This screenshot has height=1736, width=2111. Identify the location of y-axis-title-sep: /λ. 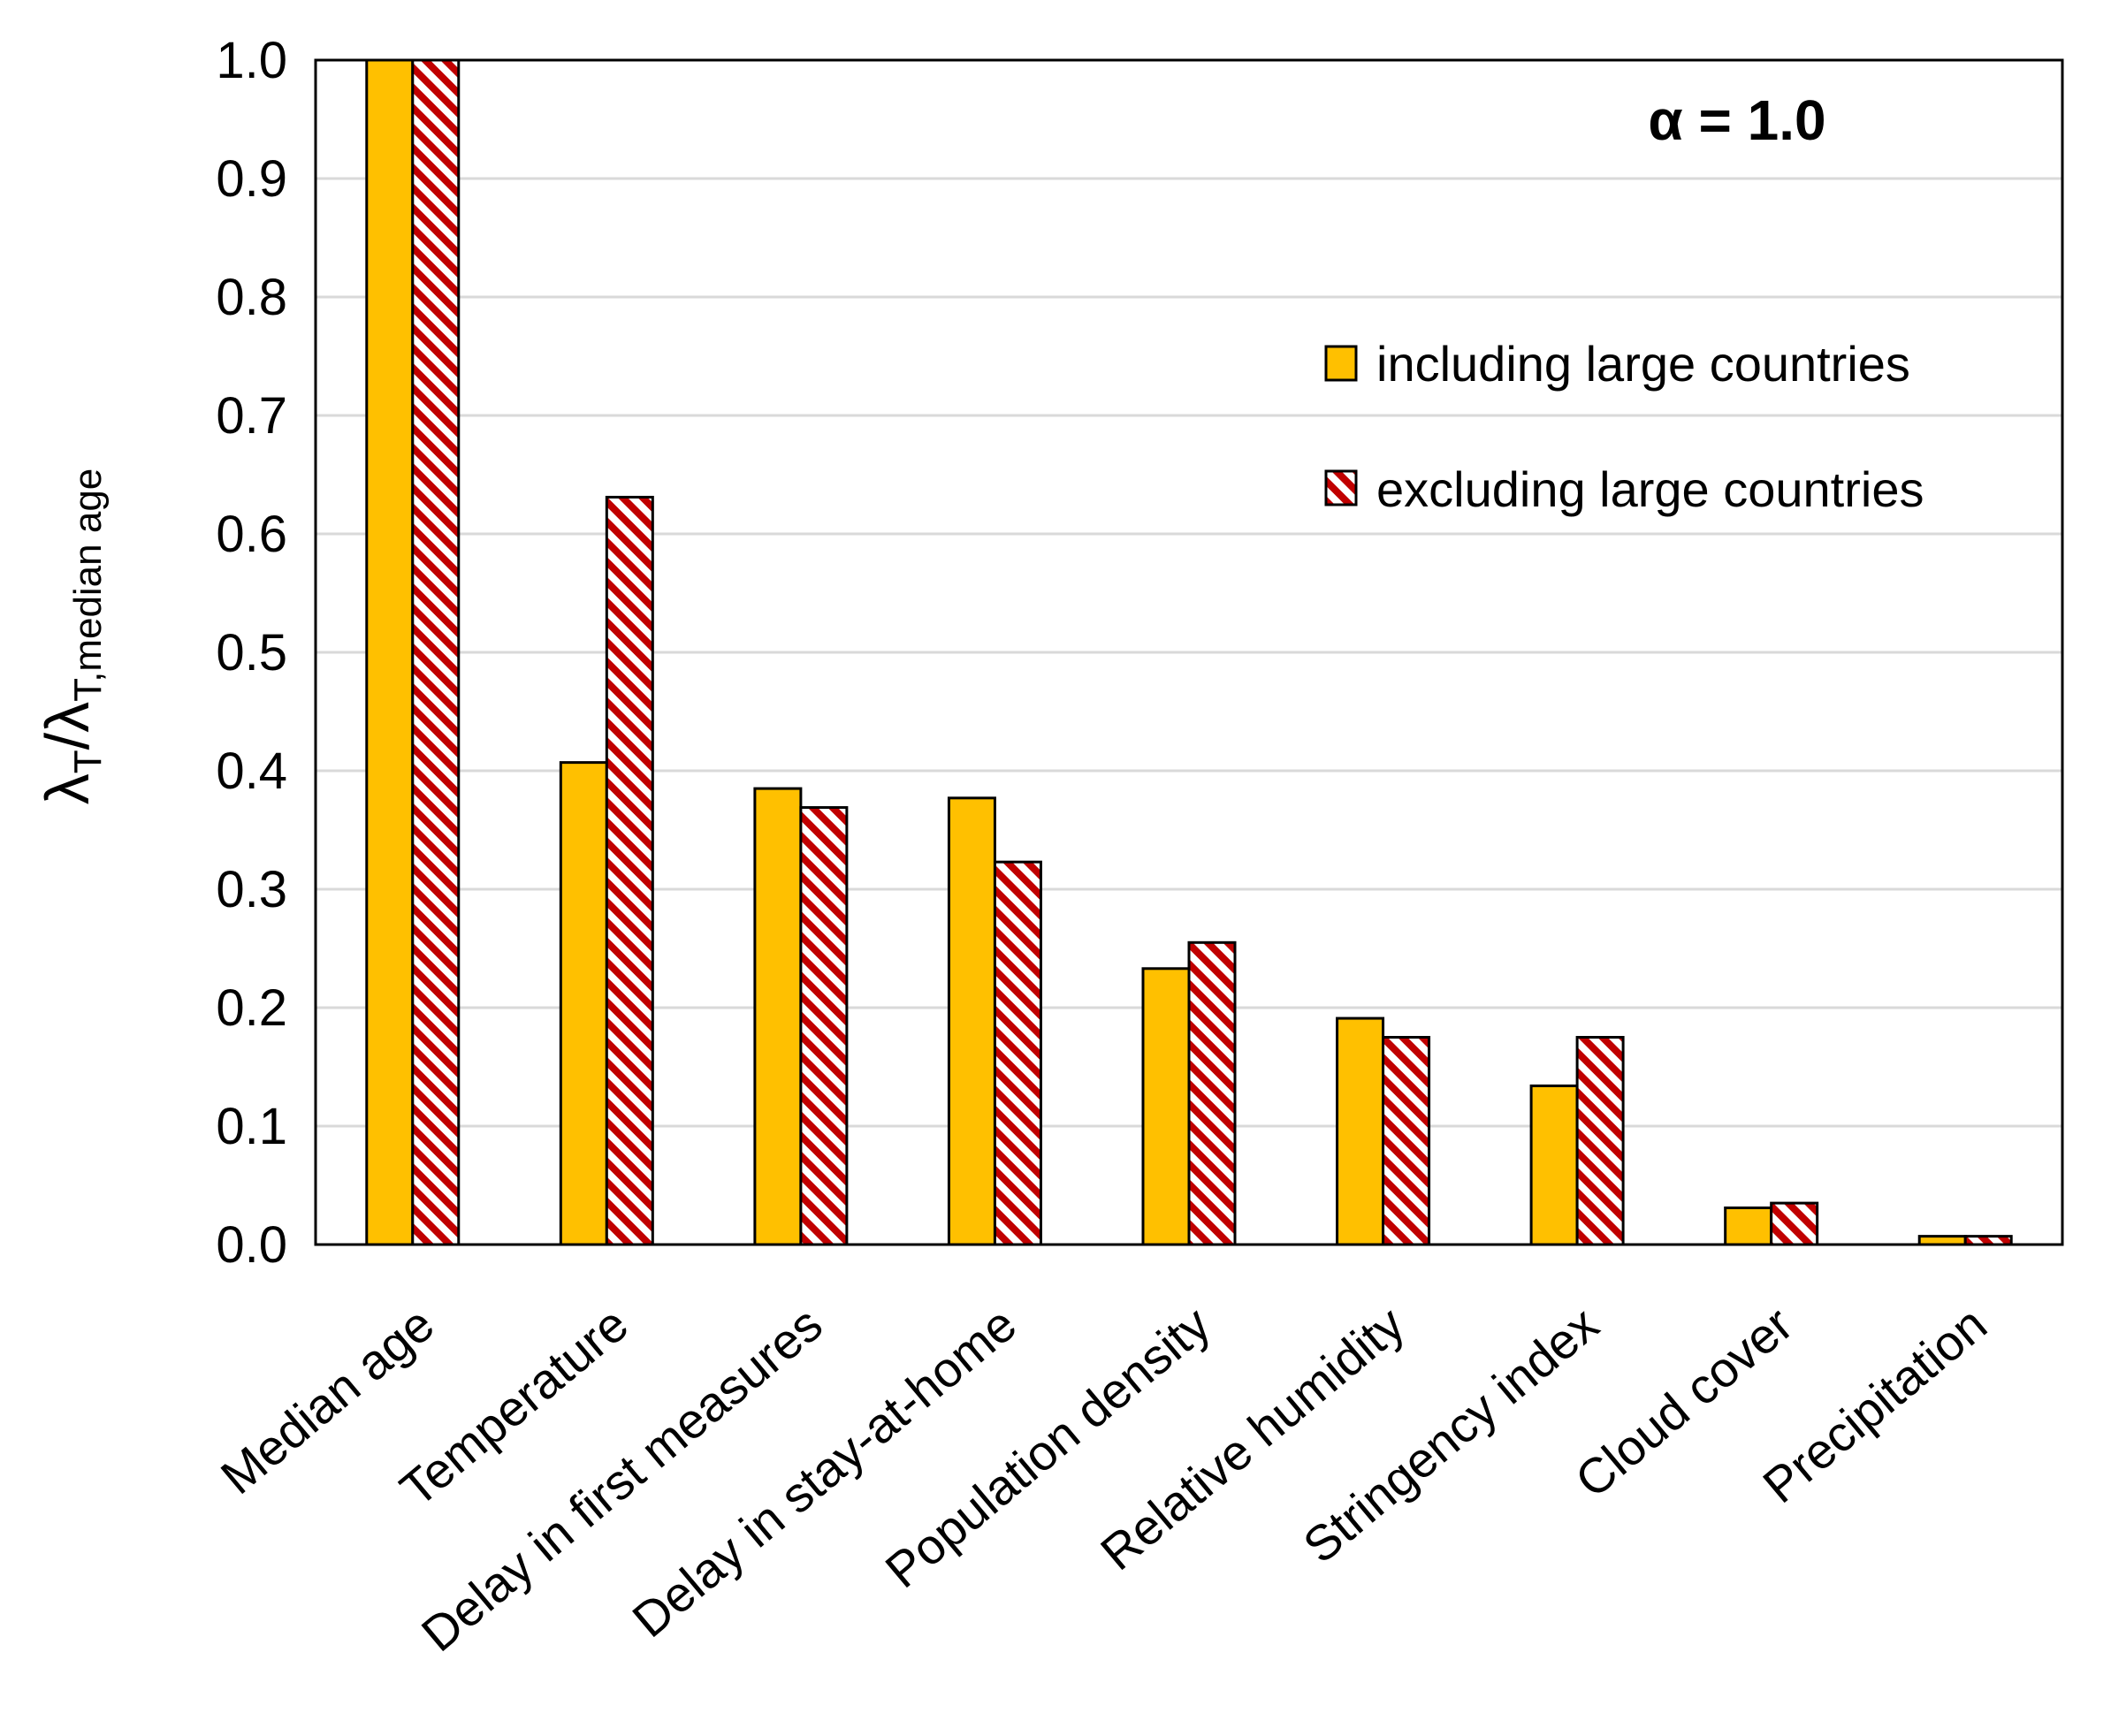
(67, 726).